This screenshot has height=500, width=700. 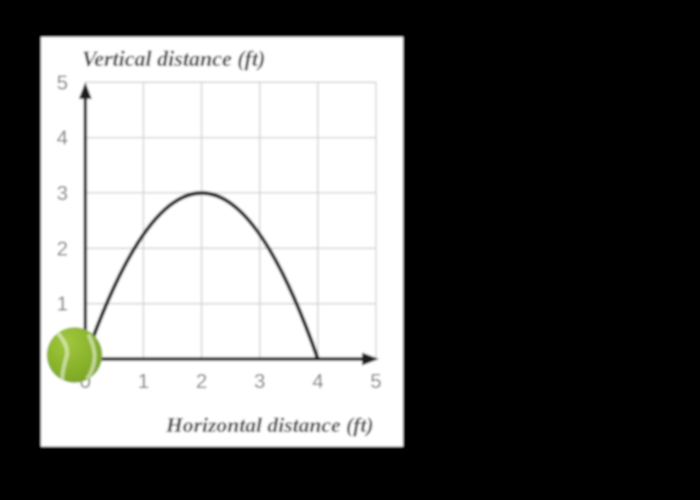 What do you see at coordinates (85, 381) in the screenshot?
I see `svg-text: 0` at bounding box center [85, 381].